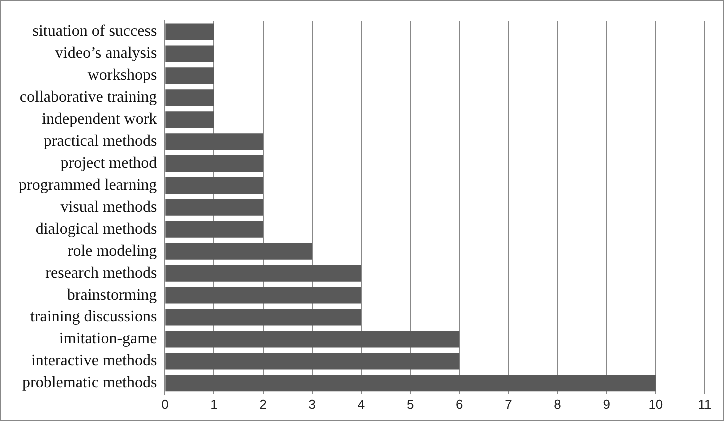  I want to click on y-tick-label: collaborative training, so click(89, 97).